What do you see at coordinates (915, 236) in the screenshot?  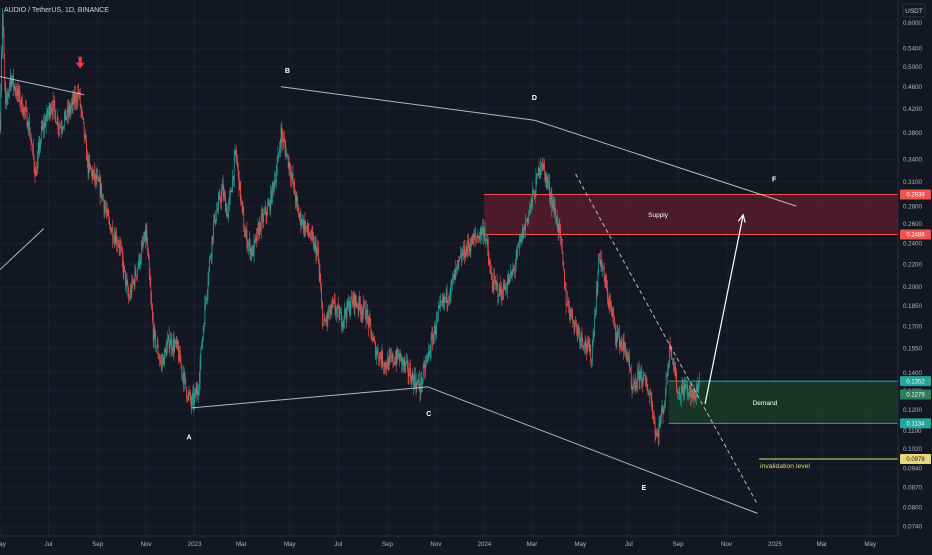 I see `supply-low-tag: 0.2488` at bounding box center [915, 236].